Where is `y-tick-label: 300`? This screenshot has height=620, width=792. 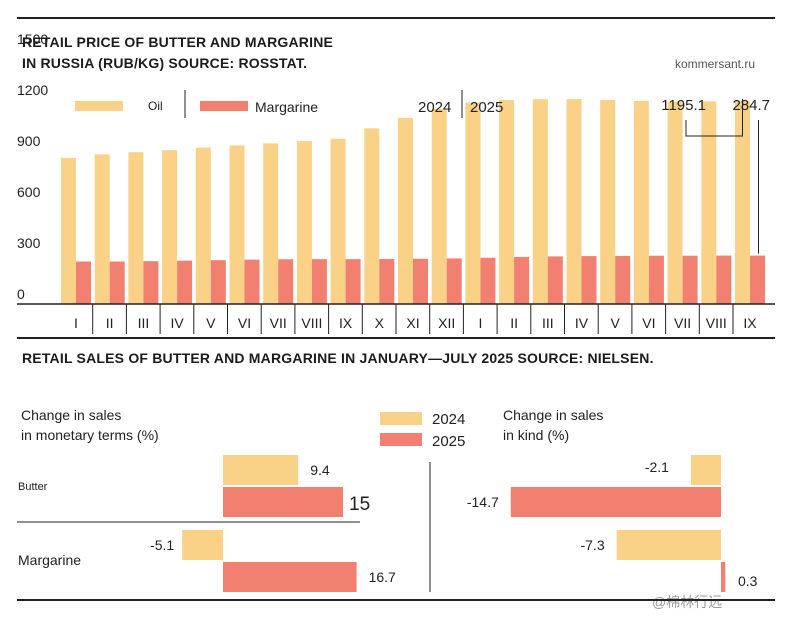
y-tick-label: 300 is located at coordinates (29, 243).